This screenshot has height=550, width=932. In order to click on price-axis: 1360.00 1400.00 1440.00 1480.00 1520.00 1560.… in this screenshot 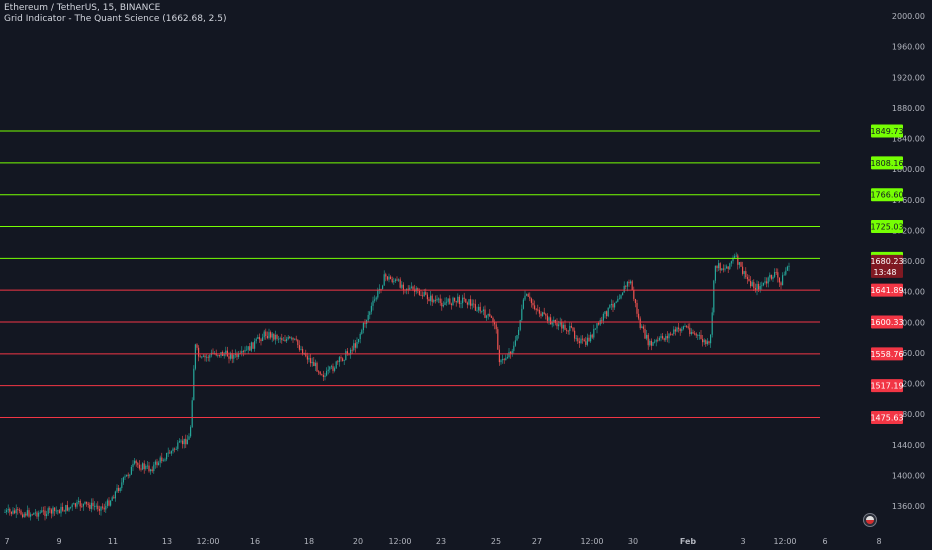, I will do `click(908, 261)`.